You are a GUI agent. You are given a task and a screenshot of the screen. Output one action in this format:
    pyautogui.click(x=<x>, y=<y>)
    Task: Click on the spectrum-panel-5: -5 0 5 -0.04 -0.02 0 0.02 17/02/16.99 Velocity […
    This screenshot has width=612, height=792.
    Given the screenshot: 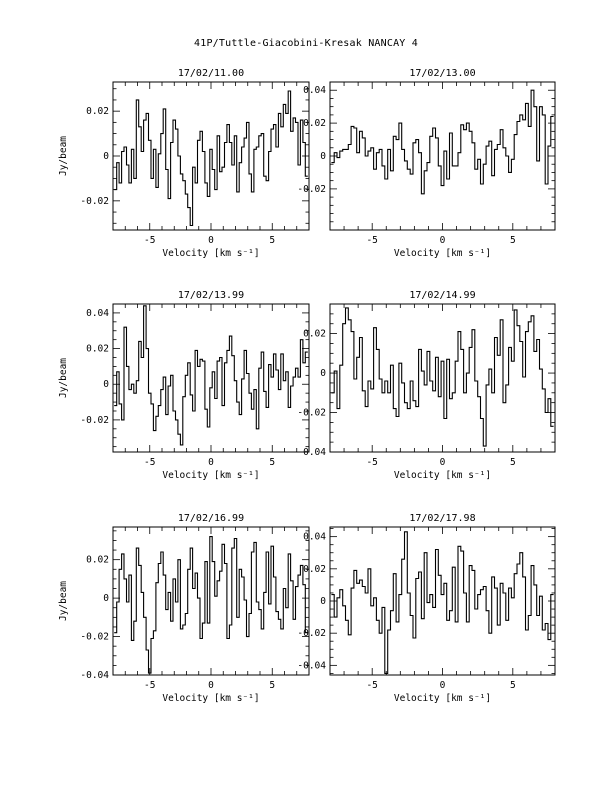 What is the action you would take?
    pyautogui.click(x=184, y=608)
    